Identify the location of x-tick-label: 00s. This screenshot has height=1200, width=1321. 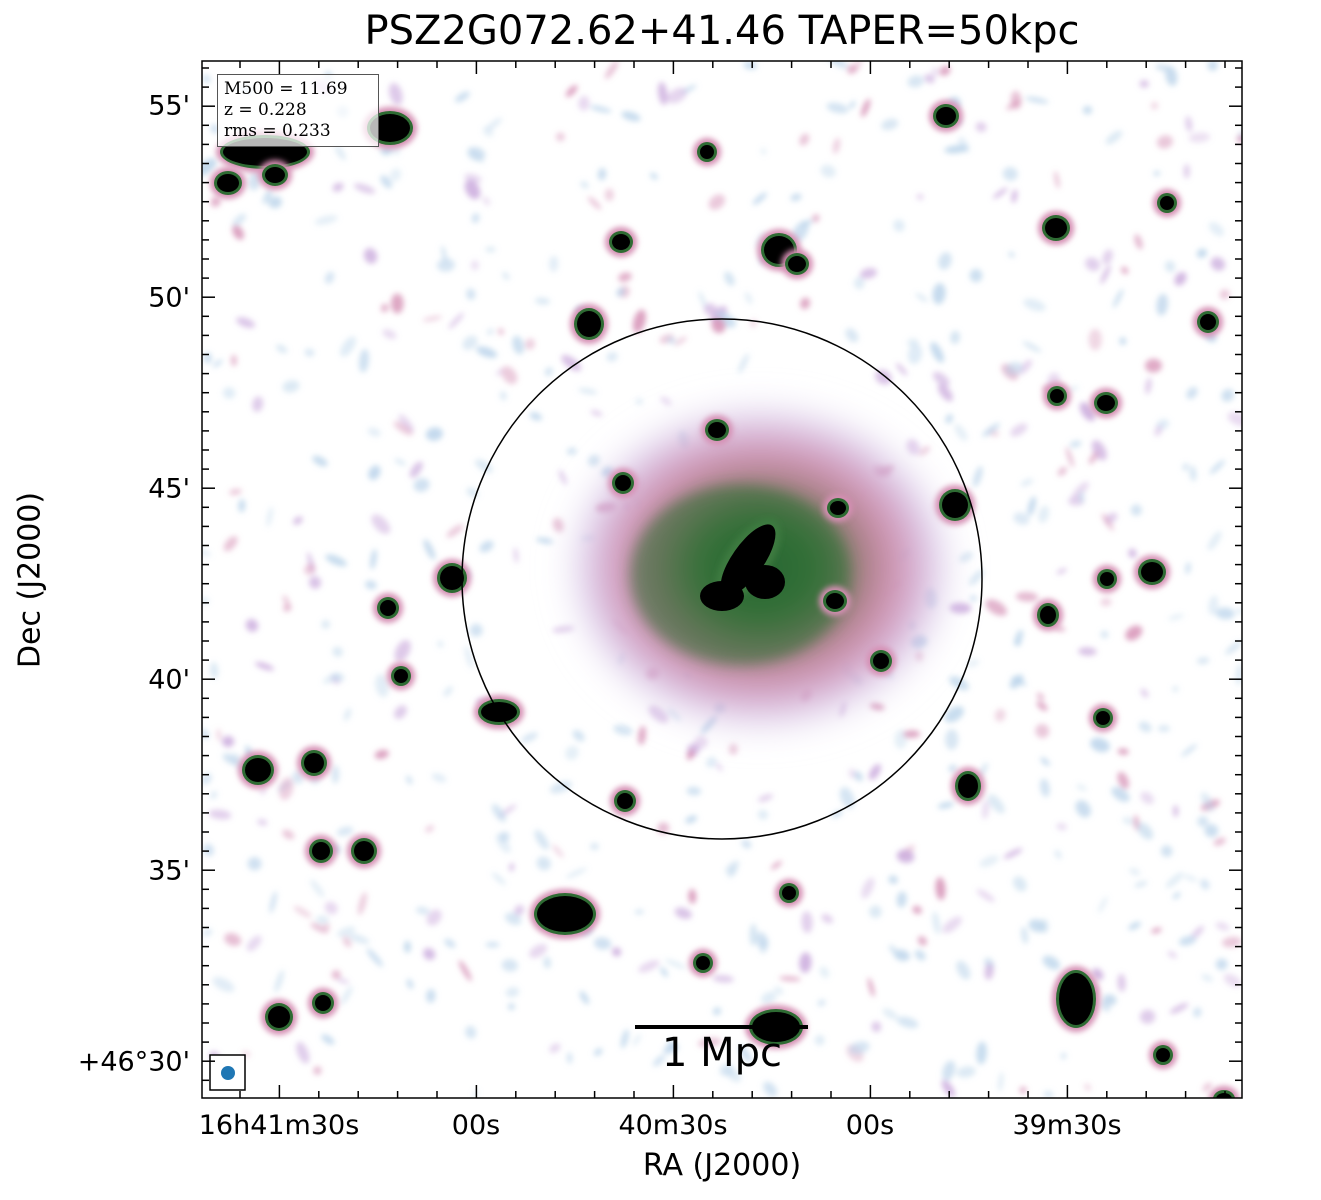
(476, 1125).